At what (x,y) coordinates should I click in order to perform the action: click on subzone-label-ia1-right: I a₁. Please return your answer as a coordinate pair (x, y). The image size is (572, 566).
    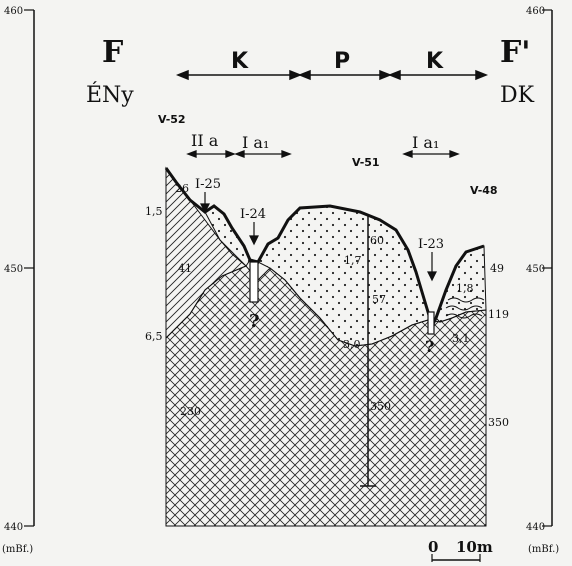
    Looking at the image, I should click on (425, 142).